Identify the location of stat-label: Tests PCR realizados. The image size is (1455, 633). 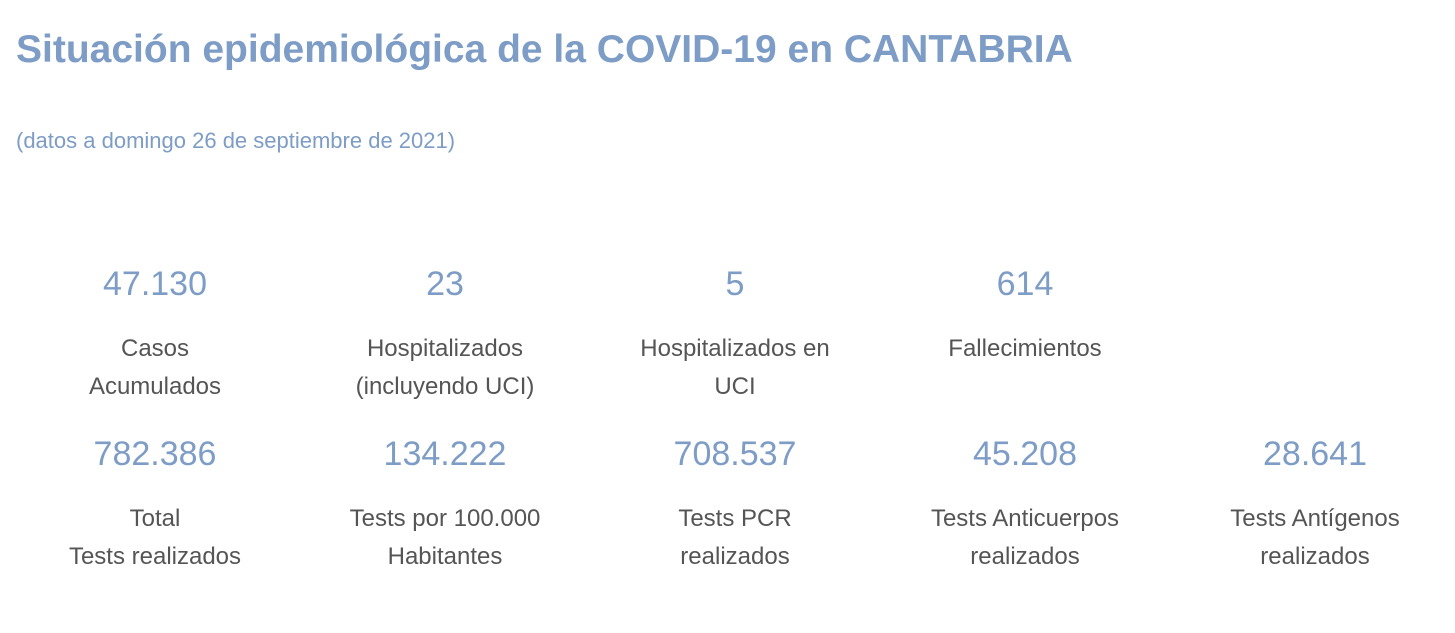
(735, 537).